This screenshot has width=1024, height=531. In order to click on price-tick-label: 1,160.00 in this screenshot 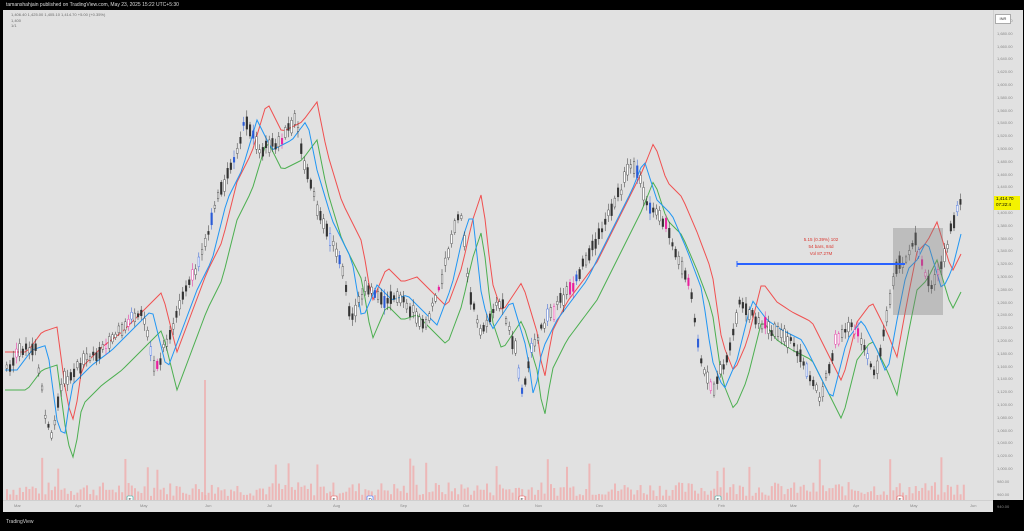, I will do `click(1005, 366)`.